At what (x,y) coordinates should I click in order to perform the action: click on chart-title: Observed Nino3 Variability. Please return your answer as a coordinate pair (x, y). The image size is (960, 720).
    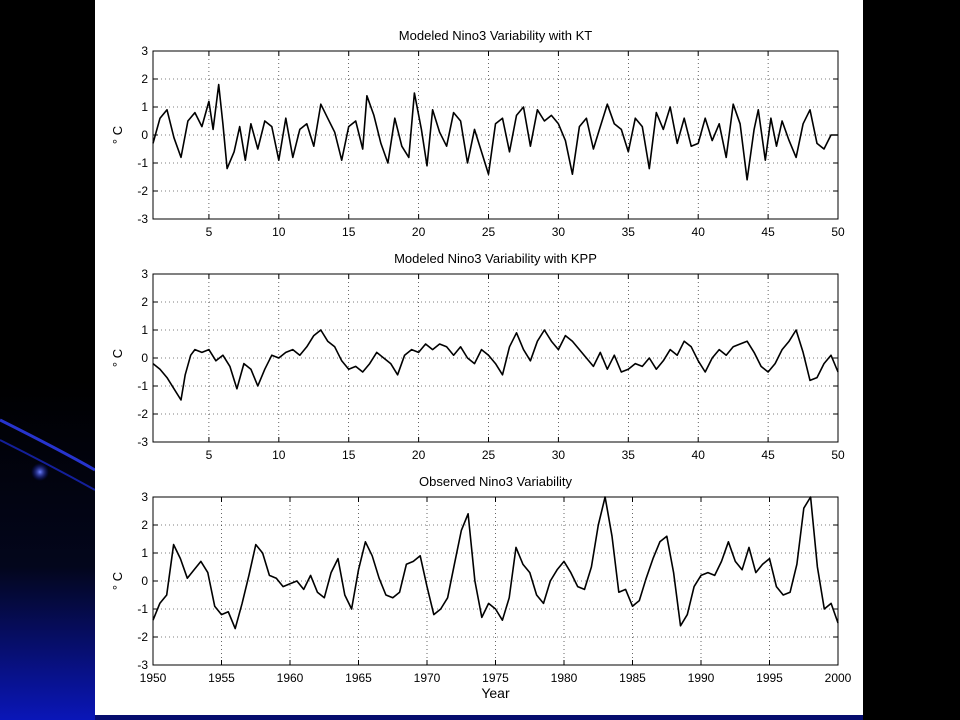
    Looking at the image, I should click on (495, 481).